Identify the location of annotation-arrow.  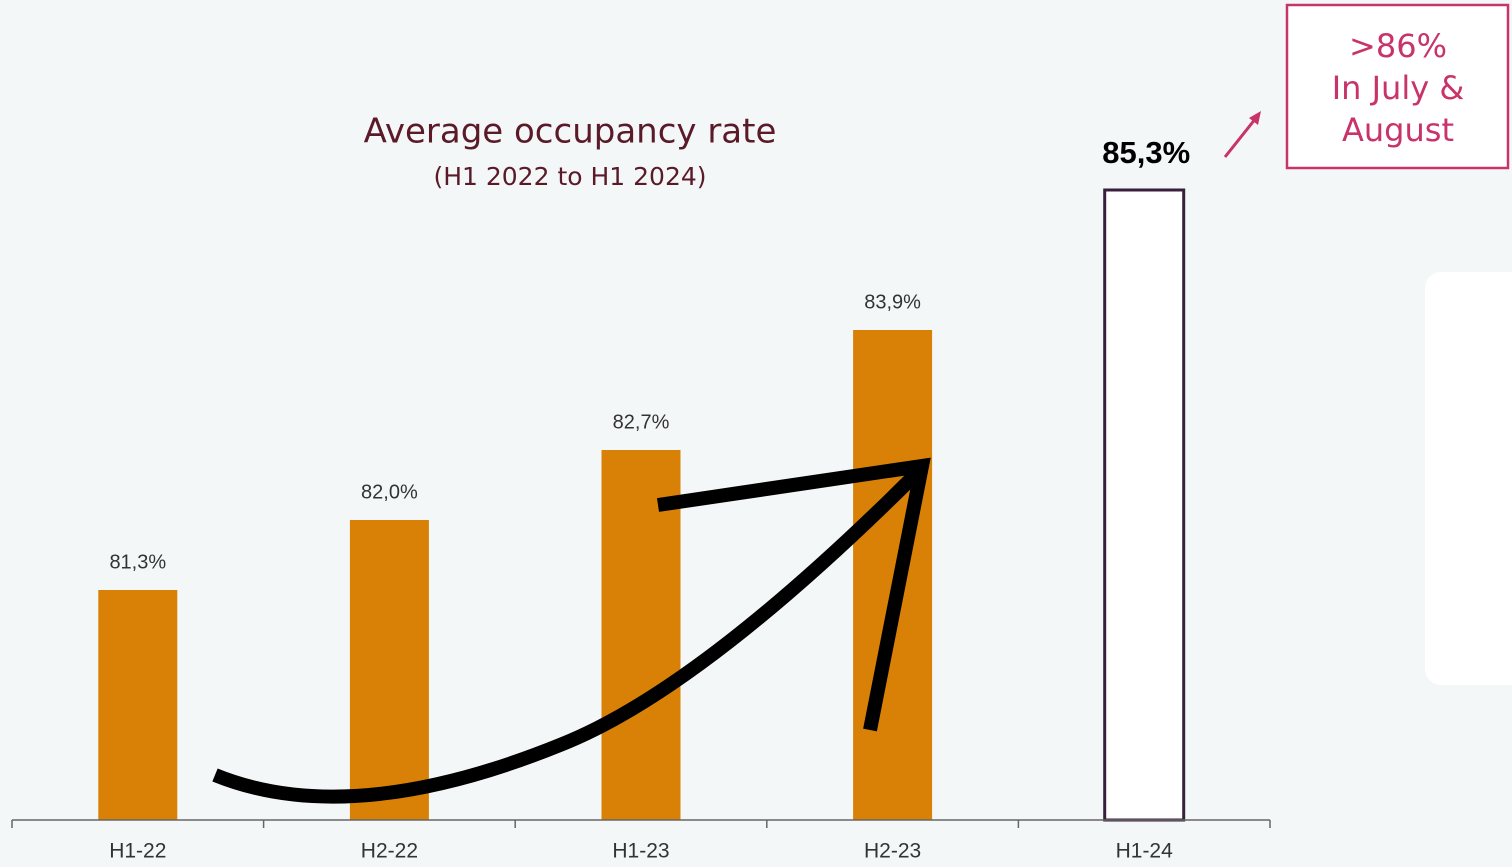
(1240, 137).